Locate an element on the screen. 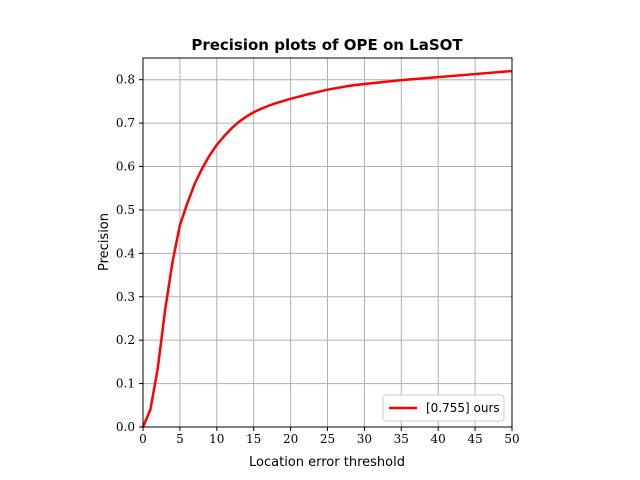 Image resolution: width=640 pixels, height=480 pixels. x-tick-label: 5 is located at coordinates (180, 439).